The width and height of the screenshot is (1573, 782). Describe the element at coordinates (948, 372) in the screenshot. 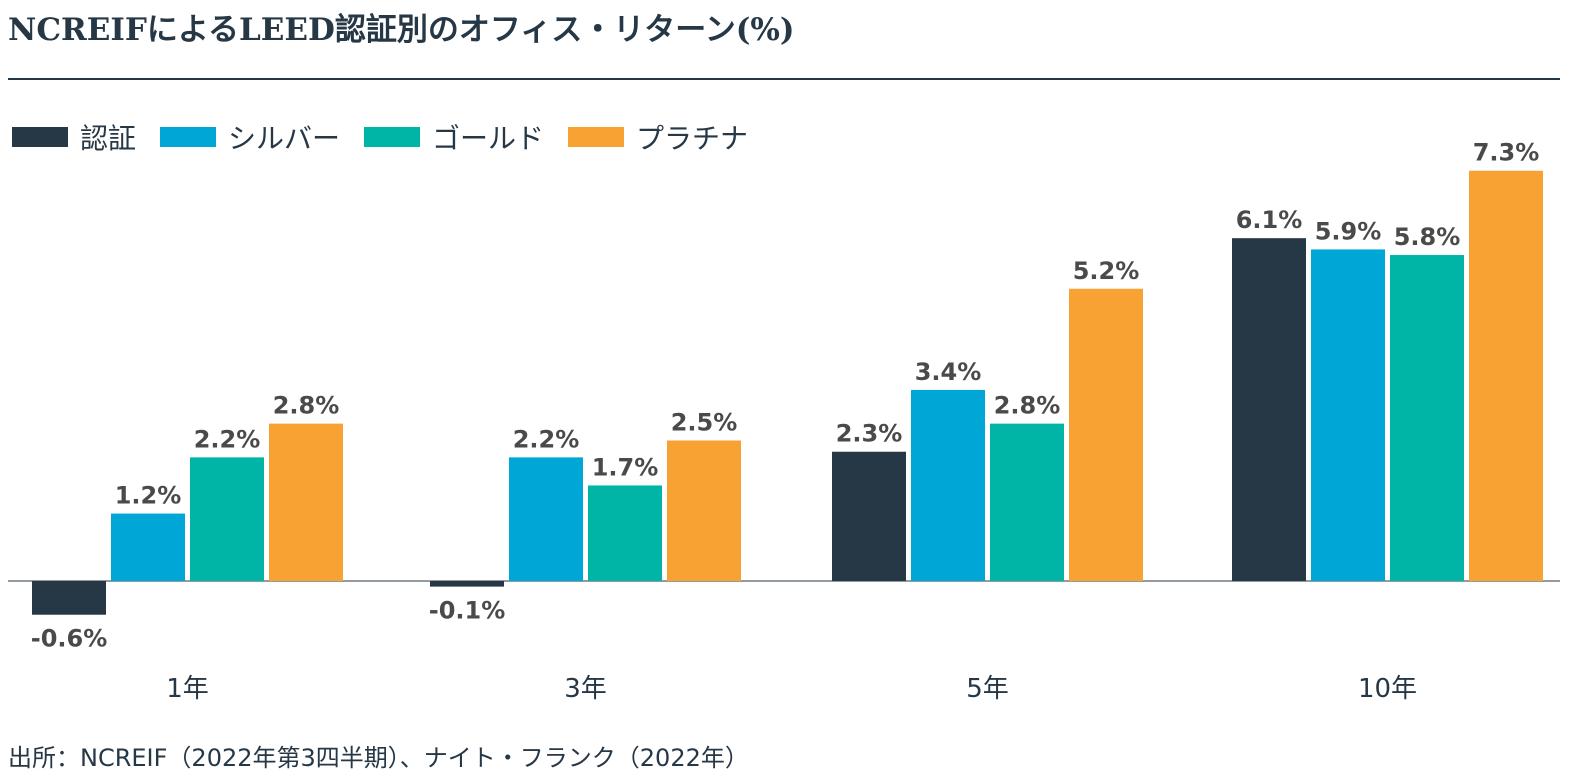

I see `data-label-silver-3: 3.4%` at that location.